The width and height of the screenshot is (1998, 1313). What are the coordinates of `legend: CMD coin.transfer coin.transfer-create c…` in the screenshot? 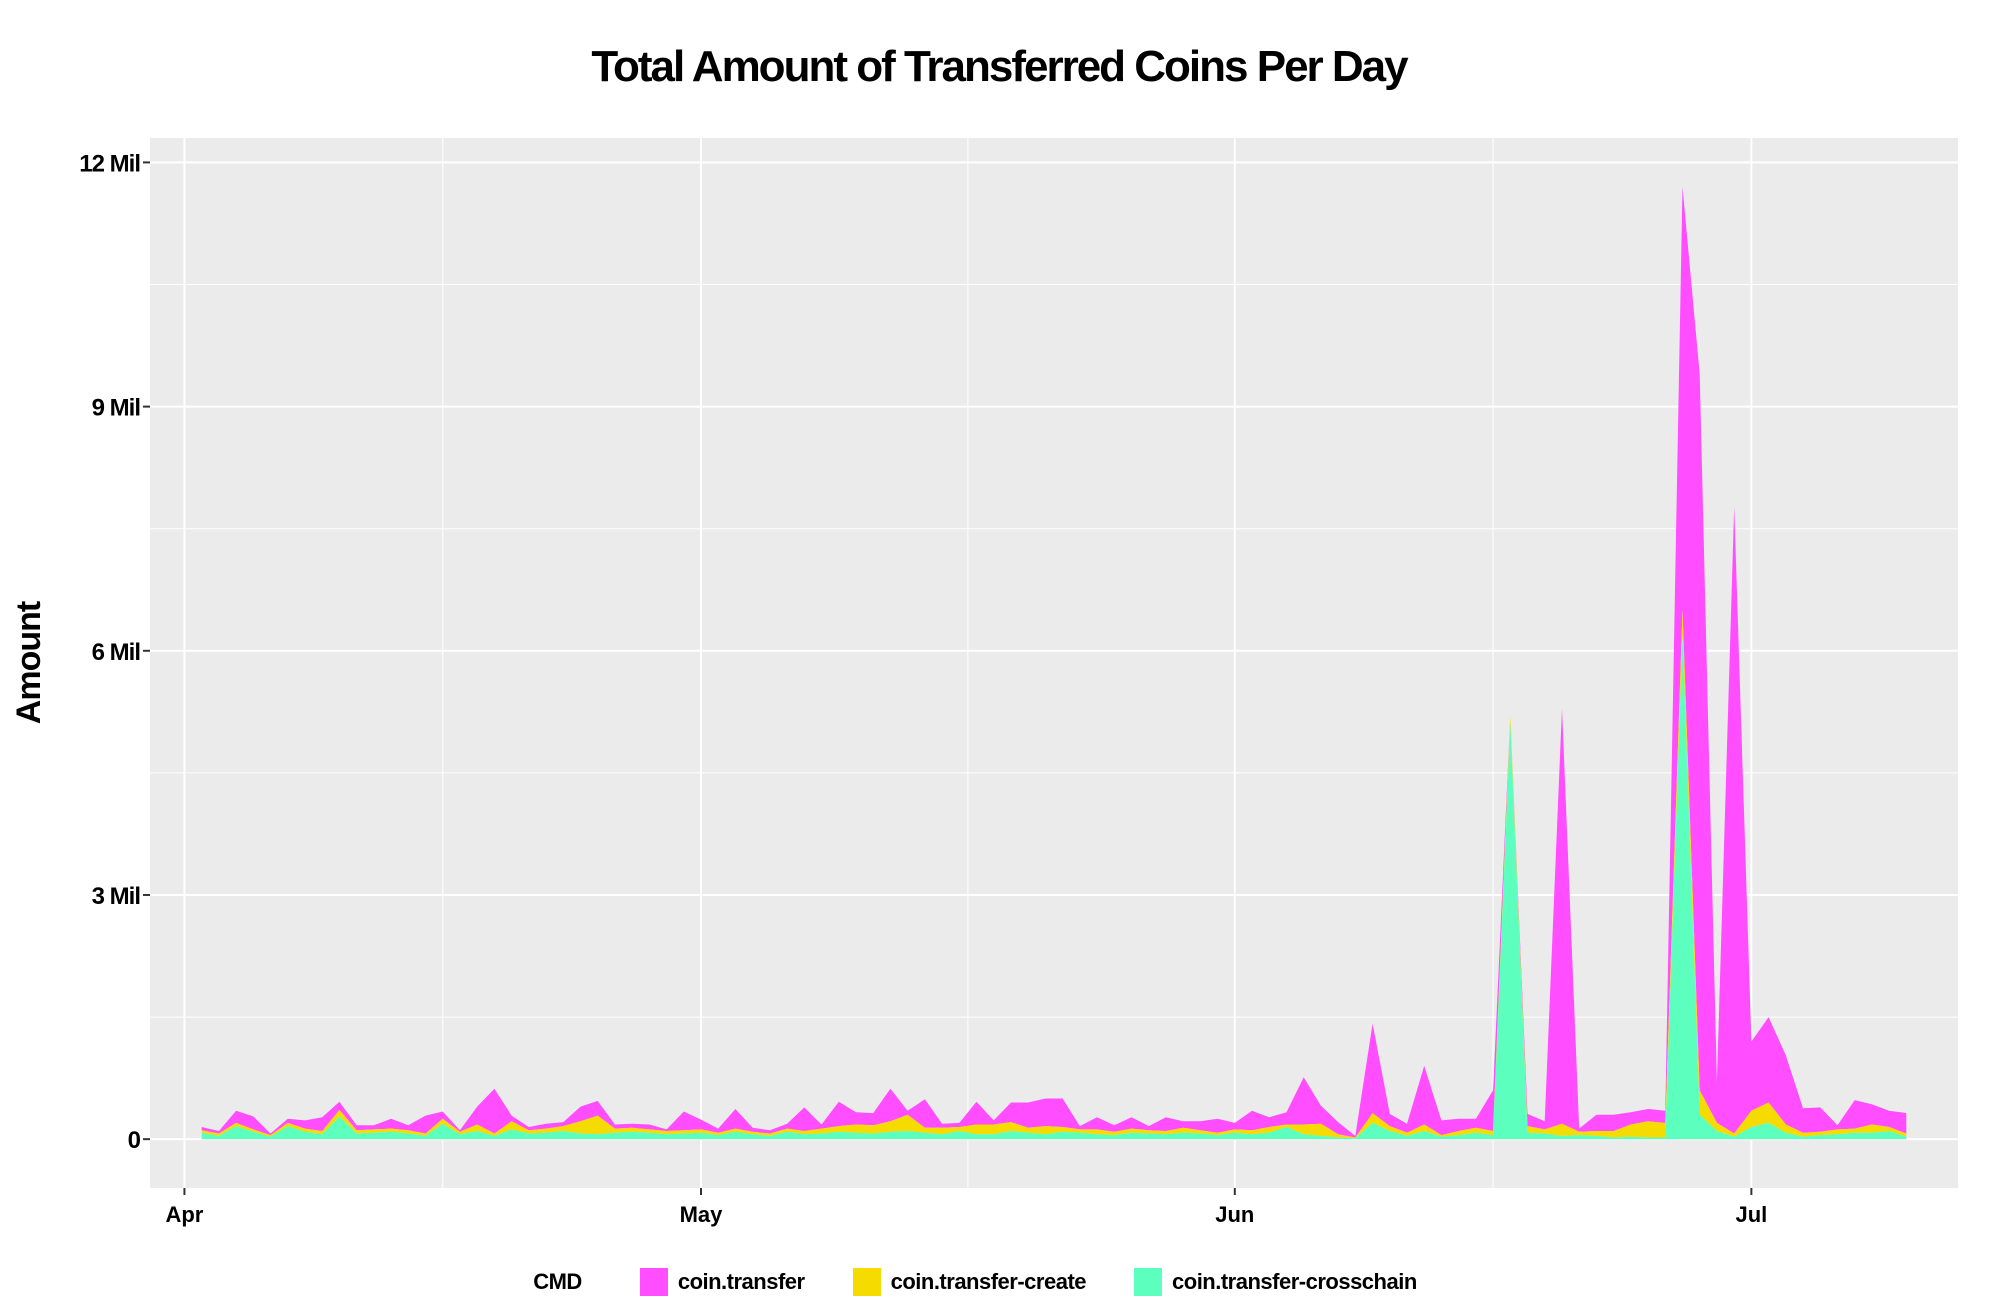 It's located at (999, 1282).